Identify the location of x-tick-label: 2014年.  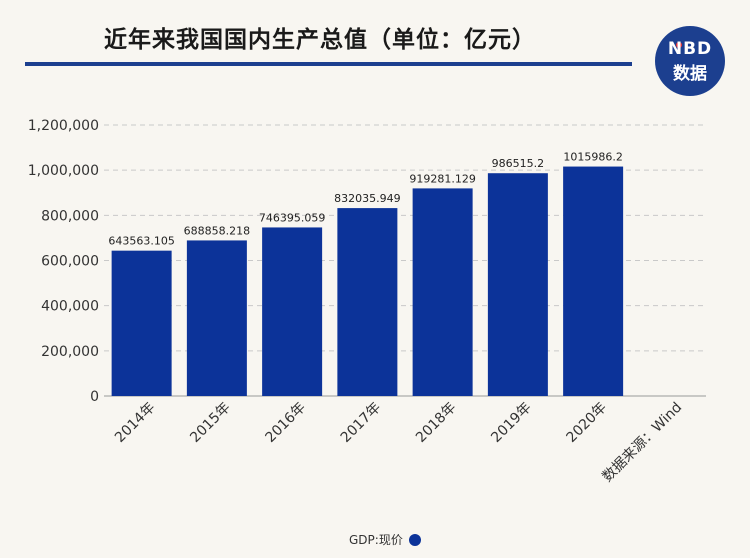
(135, 423).